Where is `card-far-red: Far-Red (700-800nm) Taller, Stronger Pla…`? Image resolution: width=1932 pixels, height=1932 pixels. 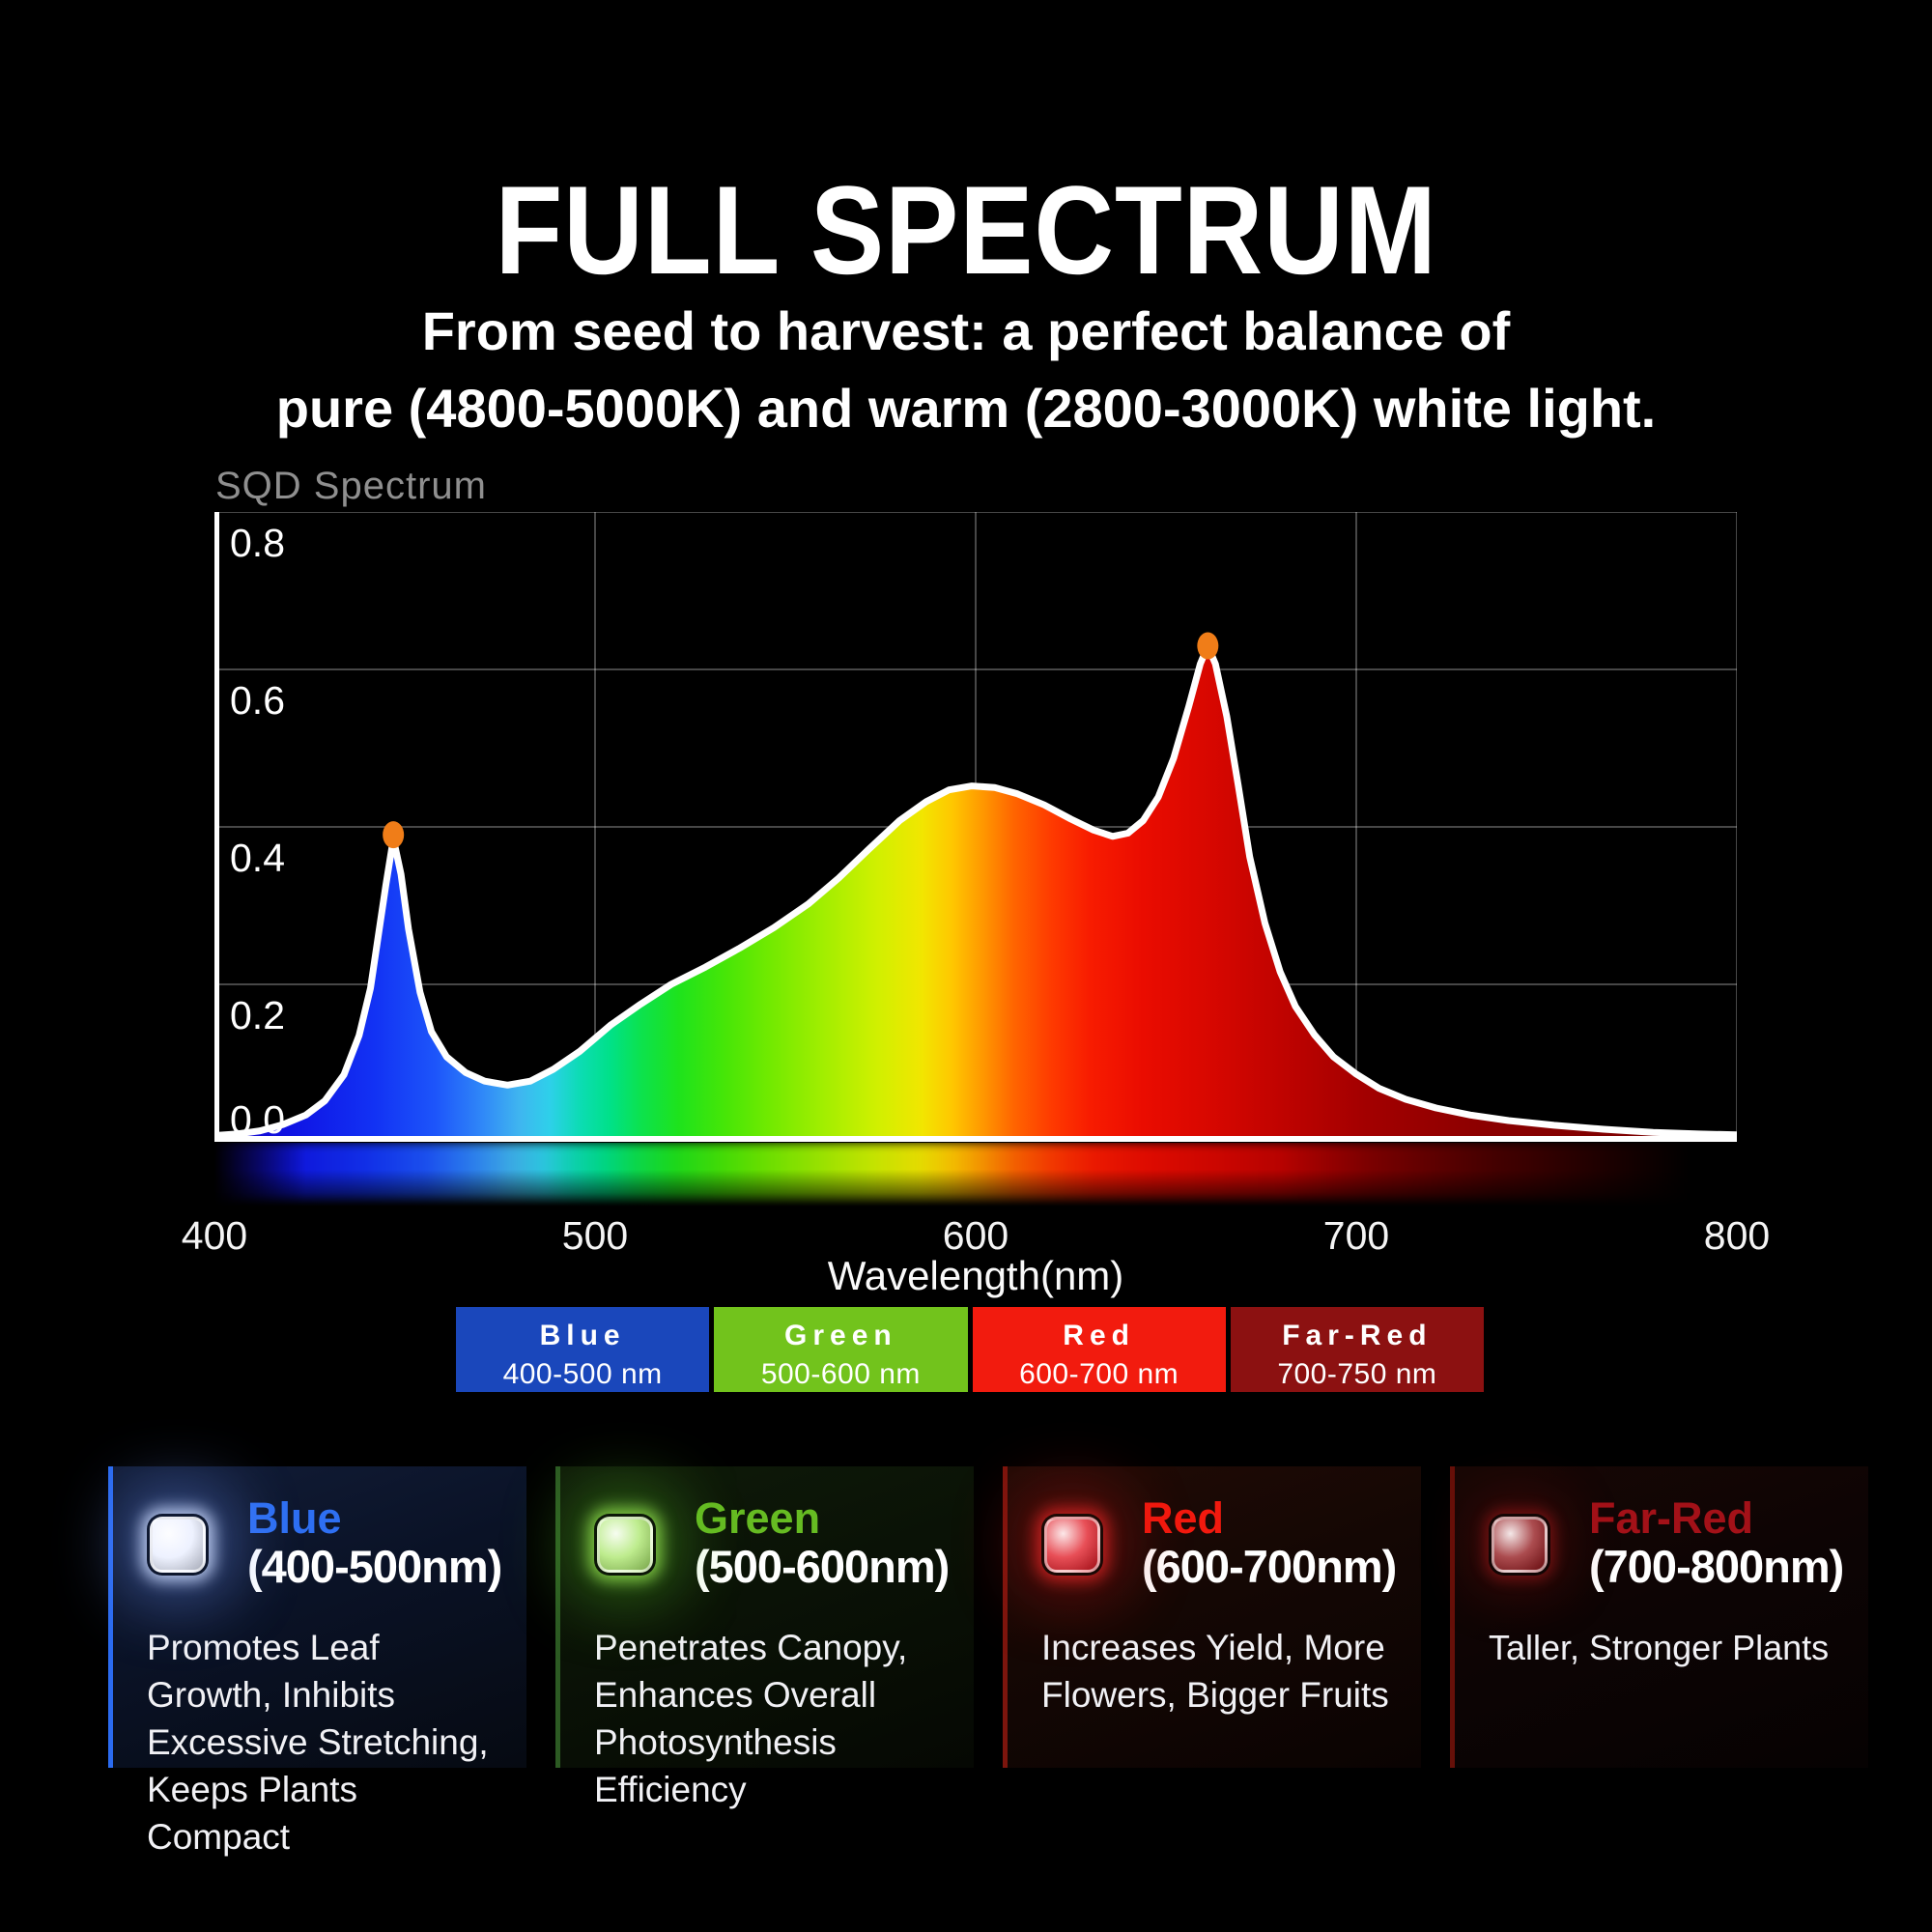 card-far-red: Far-Red (700-800nm) Taller, Stronger Pla… is located at coordinates (1659, 1617).